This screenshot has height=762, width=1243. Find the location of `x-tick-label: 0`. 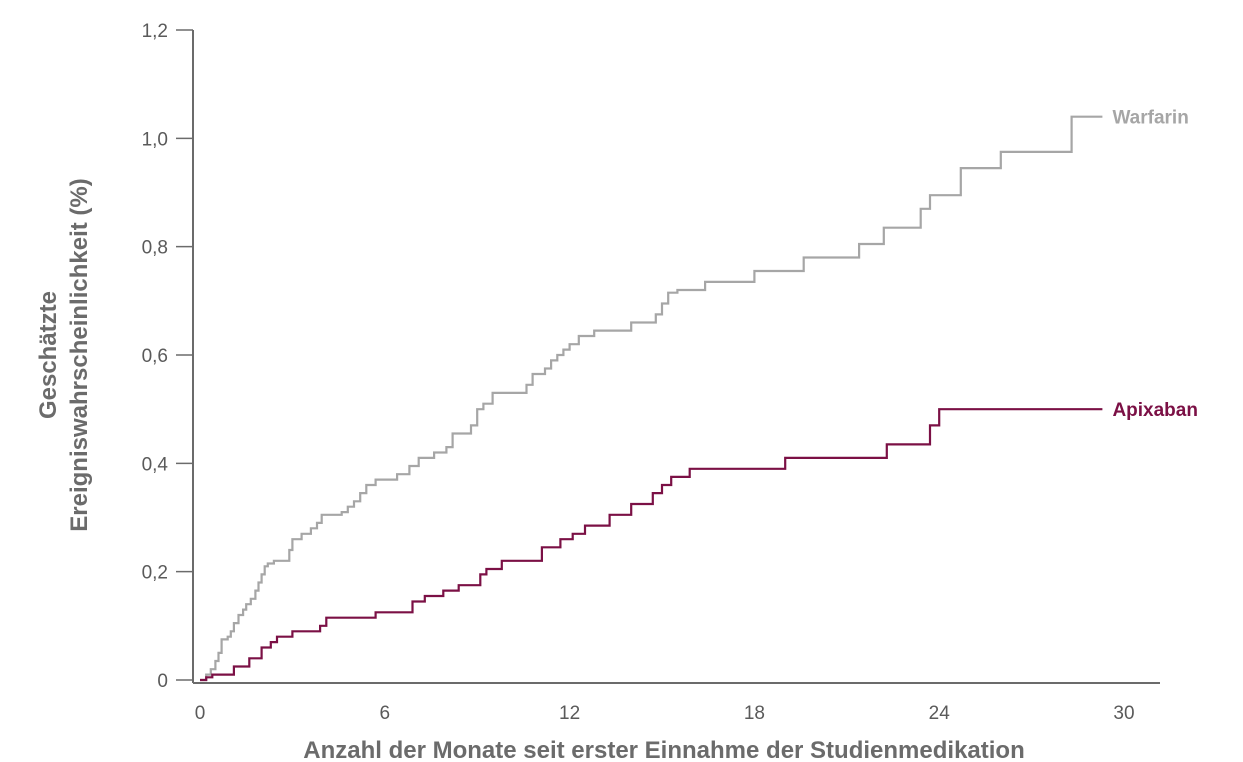

x-tick-label: 0 is located at coordinates (200, 713).